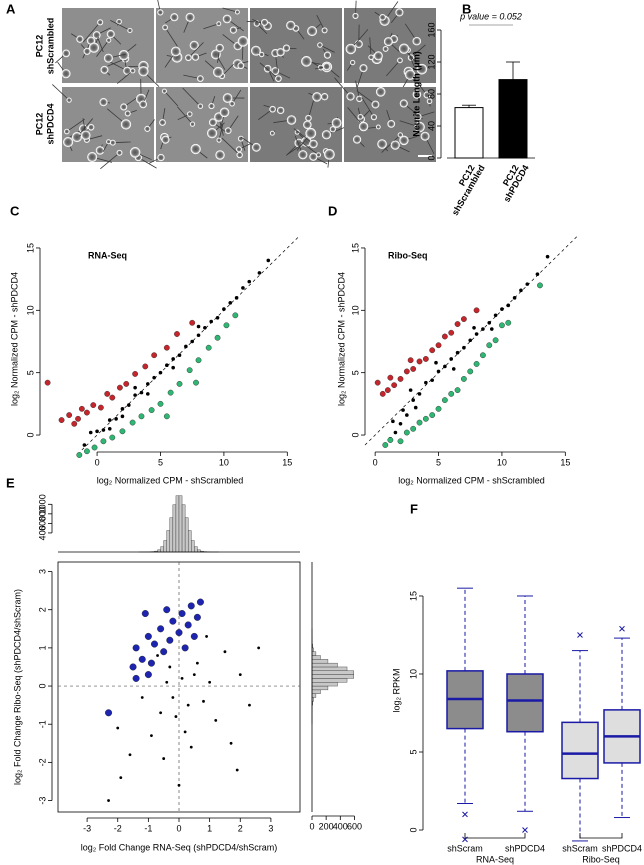 The width and height of the screenshot is (644, 865). What do you see at coordinates (431, 61) in the screenshot?
I see `y-tick-label: 120` at bounding box center [431, 61].